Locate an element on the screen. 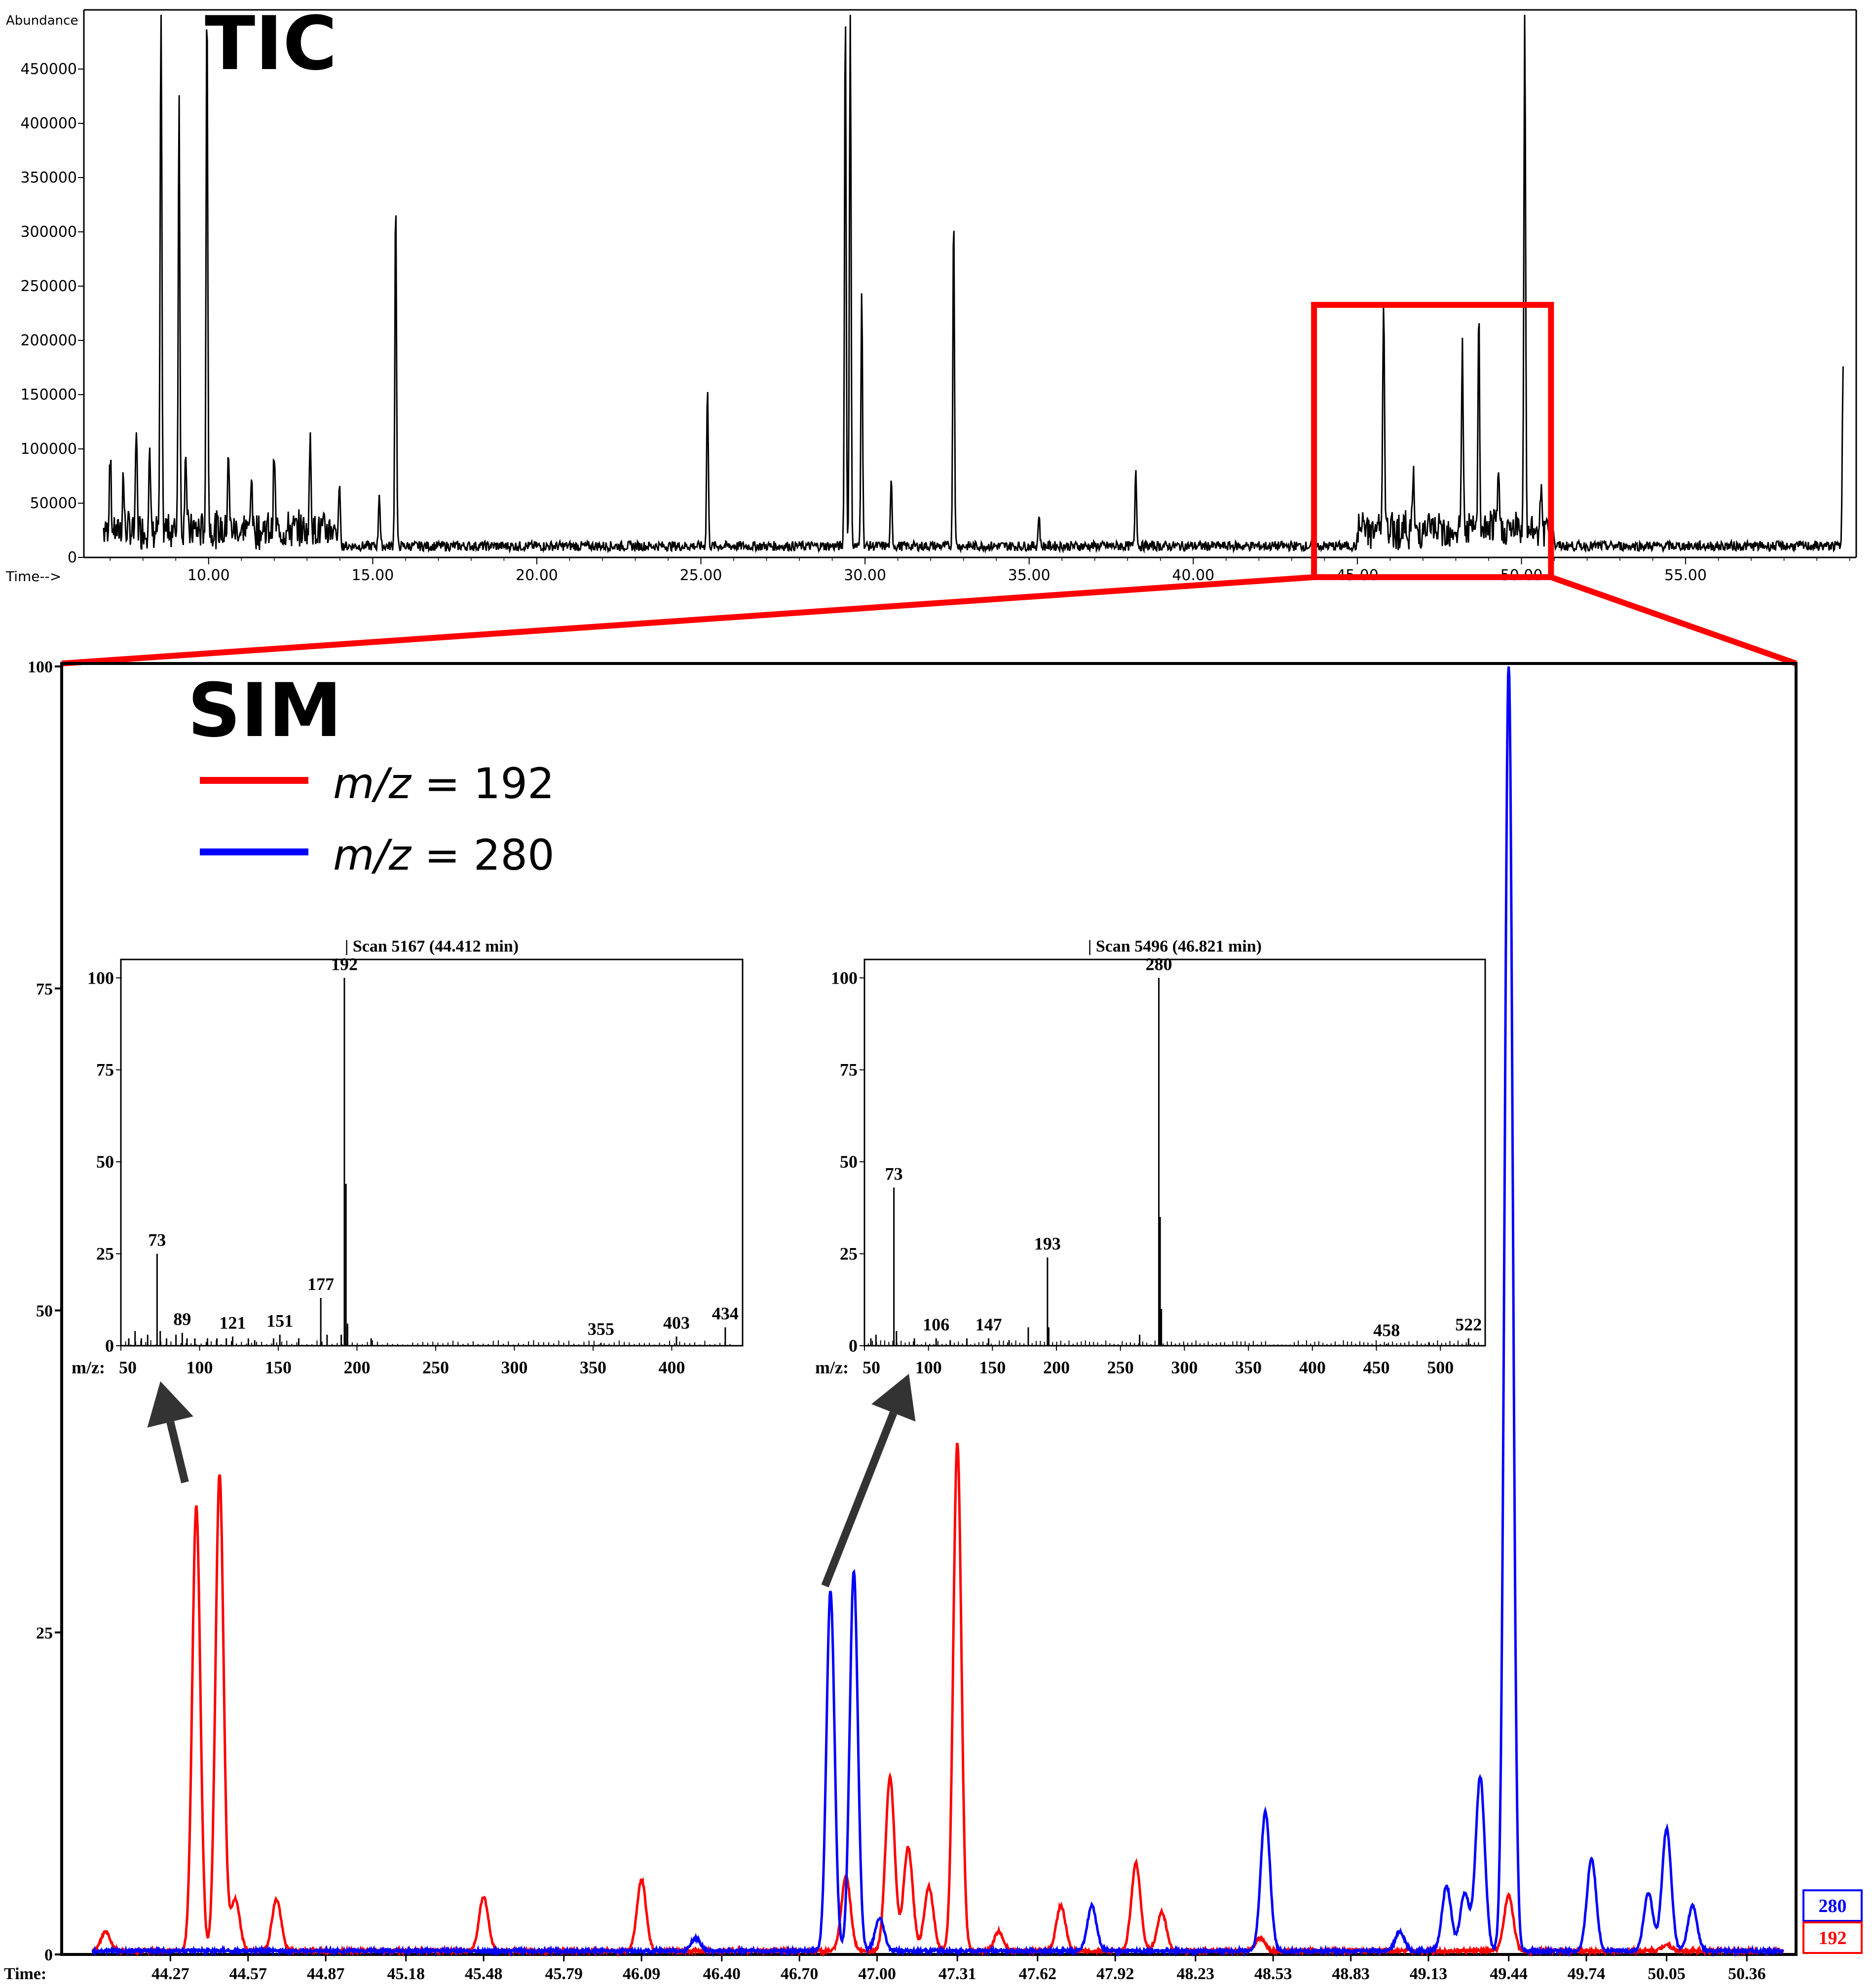 This screenshot has height=1988, width=1874. tic-y-tick-label: 250000 is located at coordinates (49, 287).